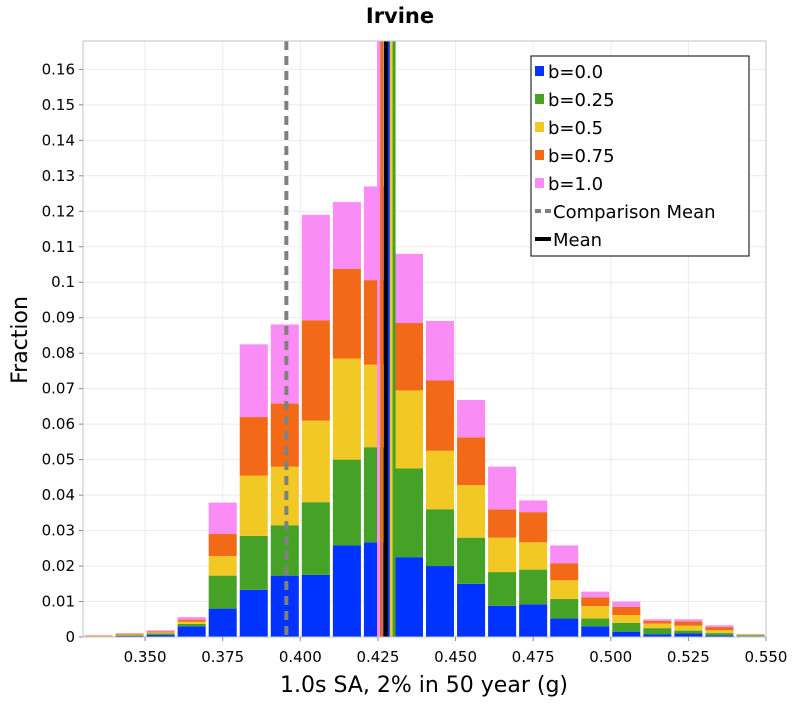  Describe the element at coordinates (581, 100) in the screenshot. I see `legend-label: b=0.25` at that location.